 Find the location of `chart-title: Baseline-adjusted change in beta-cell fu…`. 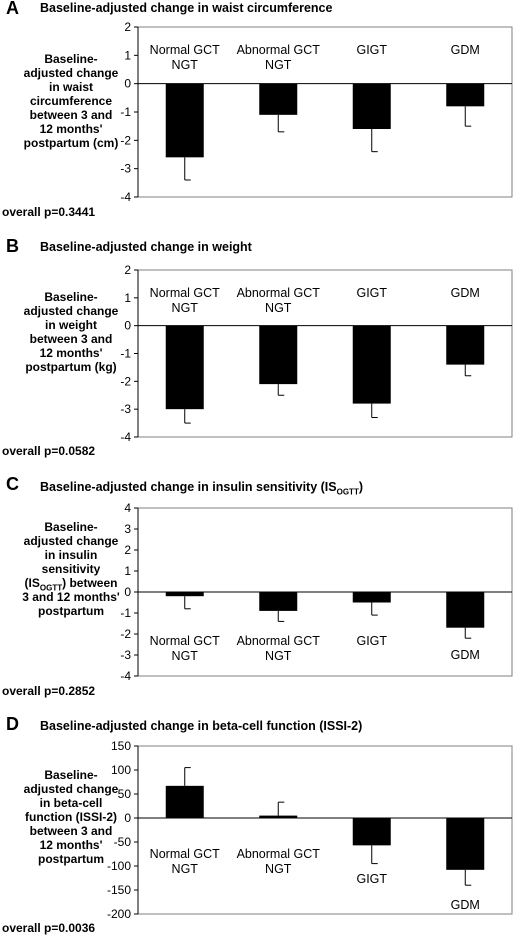

chart-title: Baseline-adjusted change in beta-cell fu… is located at coordinates (201, 726).